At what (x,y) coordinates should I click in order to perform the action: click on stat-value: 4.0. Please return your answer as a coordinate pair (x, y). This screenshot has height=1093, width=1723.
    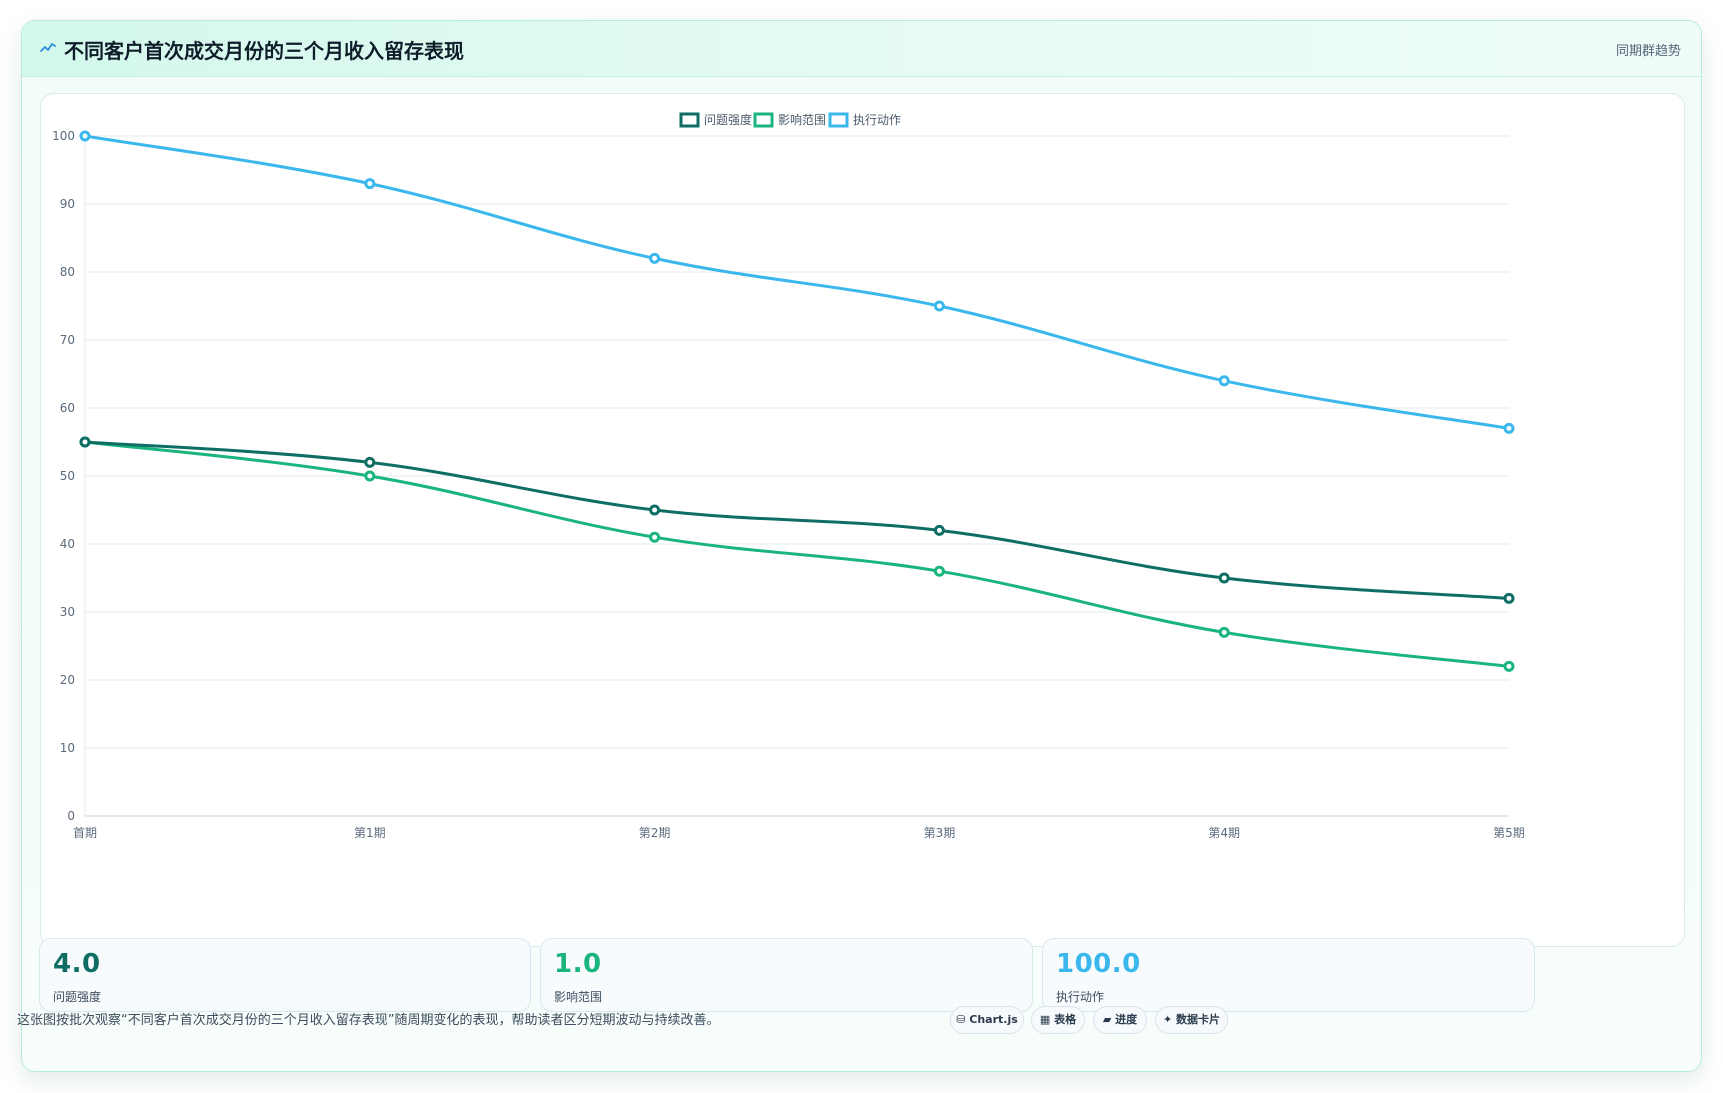
    Looking at the image, I should click on (77, 964).